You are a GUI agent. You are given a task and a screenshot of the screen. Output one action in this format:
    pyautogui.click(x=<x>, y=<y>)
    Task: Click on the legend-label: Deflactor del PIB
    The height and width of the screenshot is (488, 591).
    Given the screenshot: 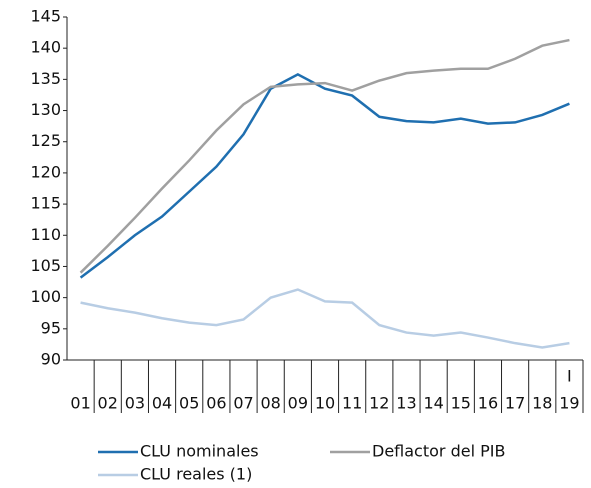 What is the action you would take?
    pyautogui.click(x=438, y=451)
    